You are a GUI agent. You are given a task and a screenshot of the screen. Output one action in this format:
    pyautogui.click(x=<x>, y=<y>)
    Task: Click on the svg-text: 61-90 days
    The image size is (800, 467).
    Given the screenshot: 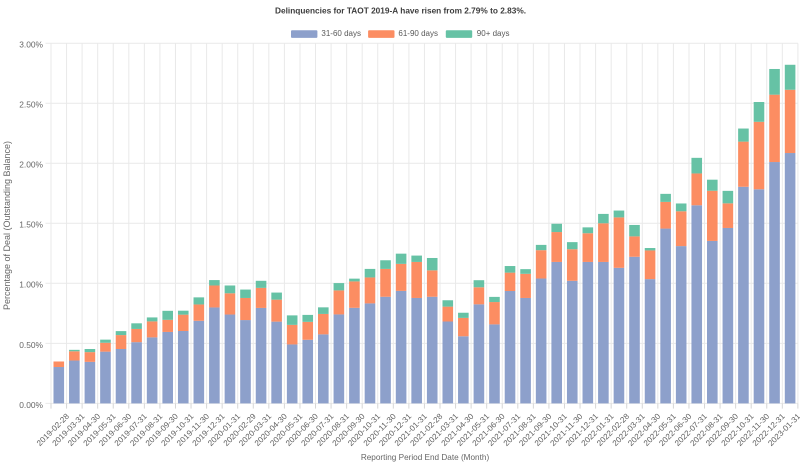 What is the action you would take?
    pyautogui.click(x=418, y=33)
    